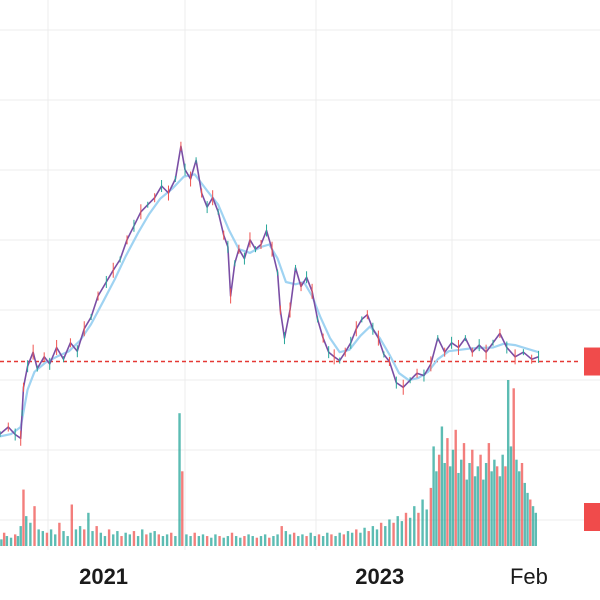 The image size is (600, 600). Describe the element at coordinates (592, 439) in the screenshot. I see `marker-layer` at that location.